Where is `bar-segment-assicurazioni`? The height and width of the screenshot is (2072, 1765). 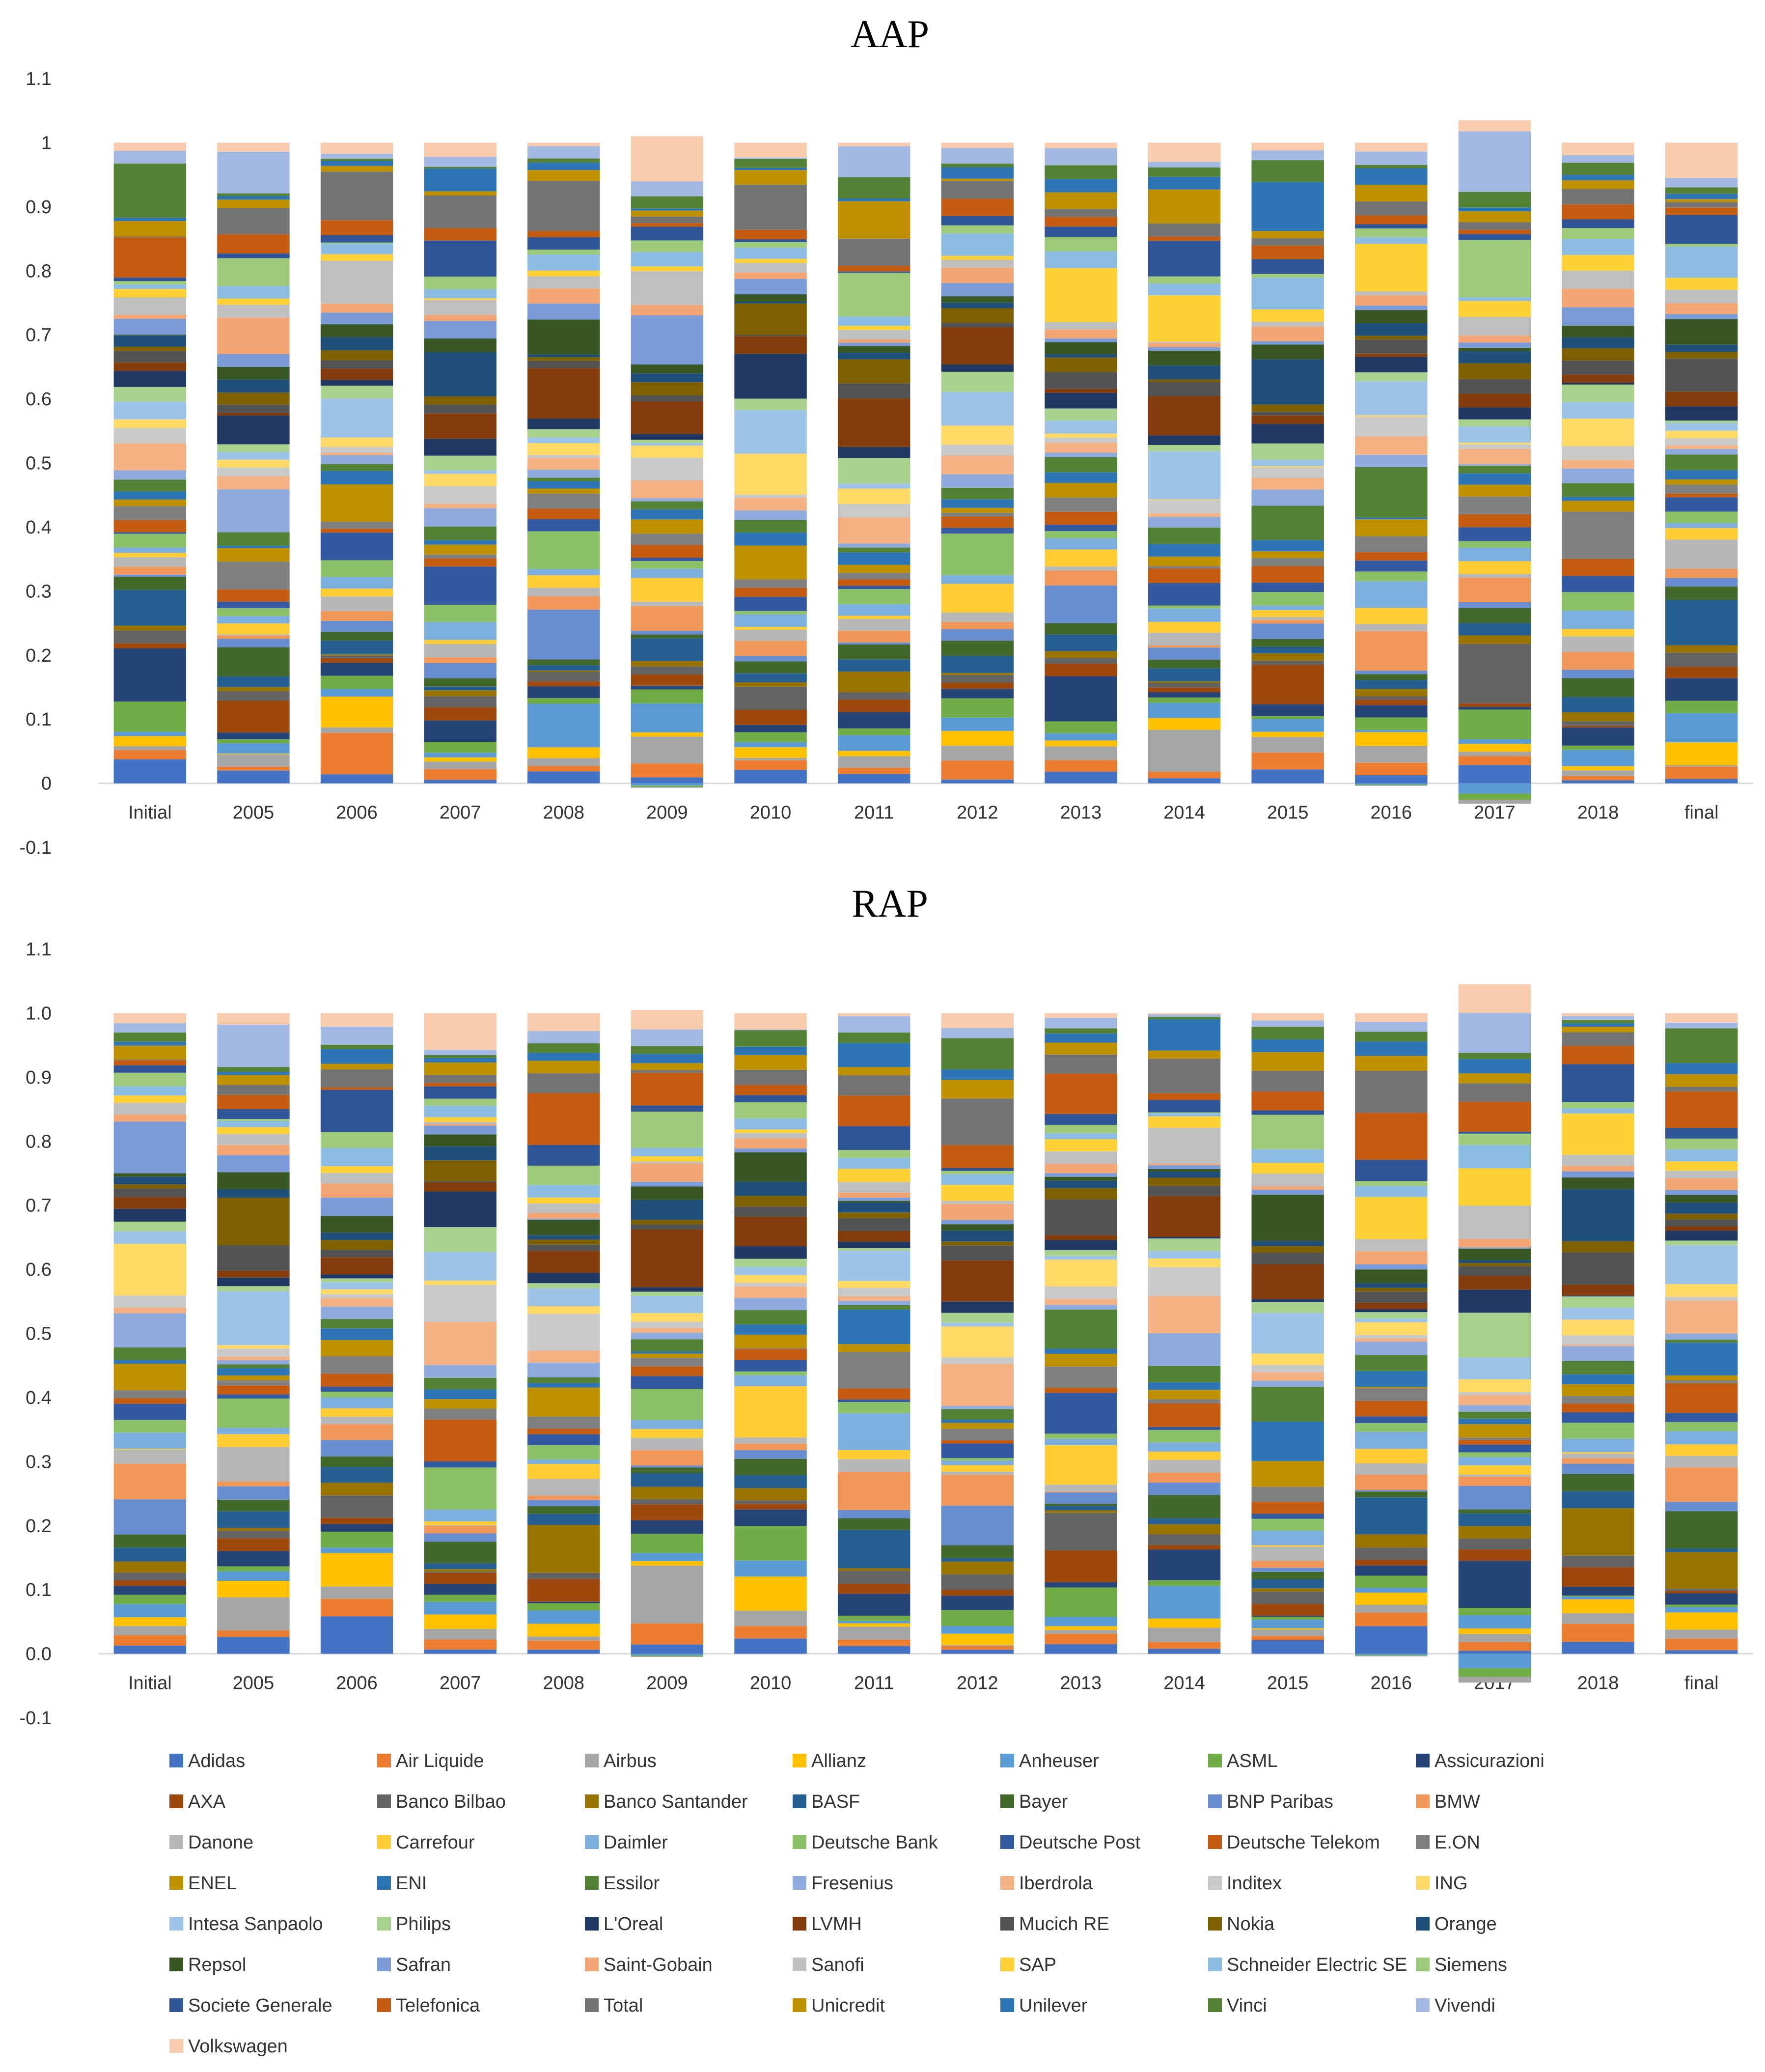
bar-segment-assicurazioni is located at coordinates (1287, 1616).